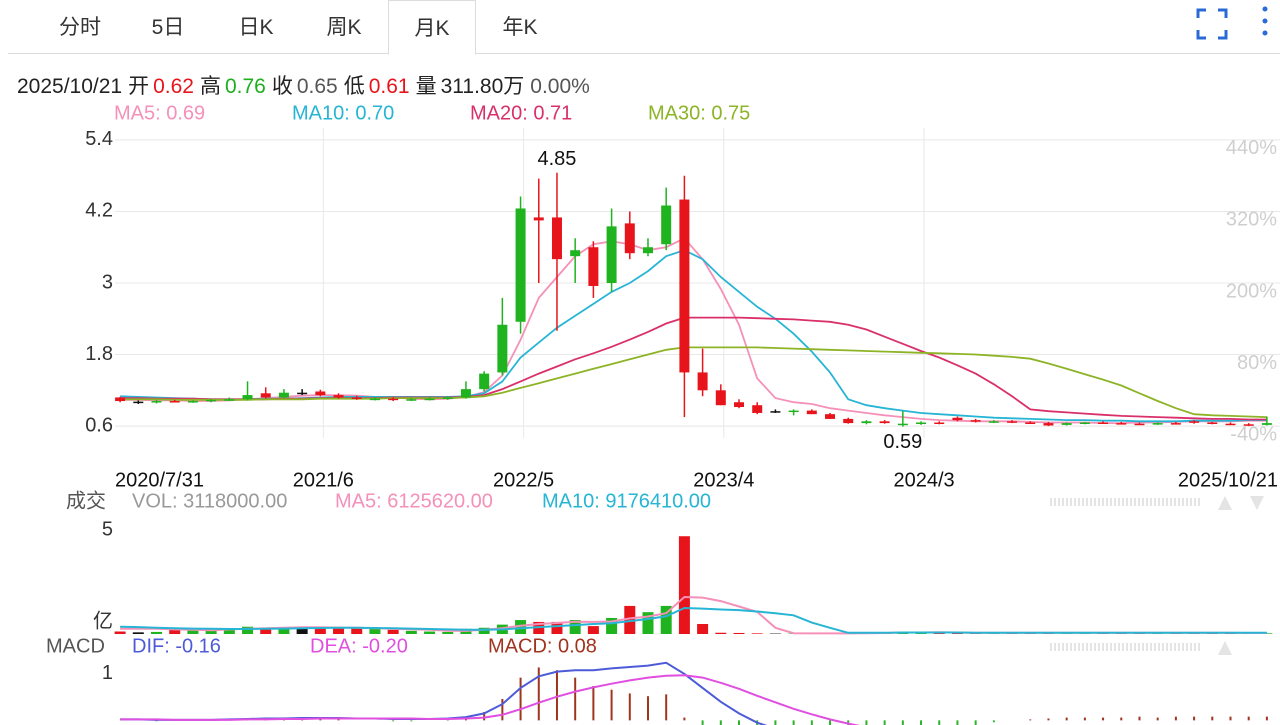  Describe the element at coordinates (210, 86) in the screenshot. I see `quote-label: 高` at that location.